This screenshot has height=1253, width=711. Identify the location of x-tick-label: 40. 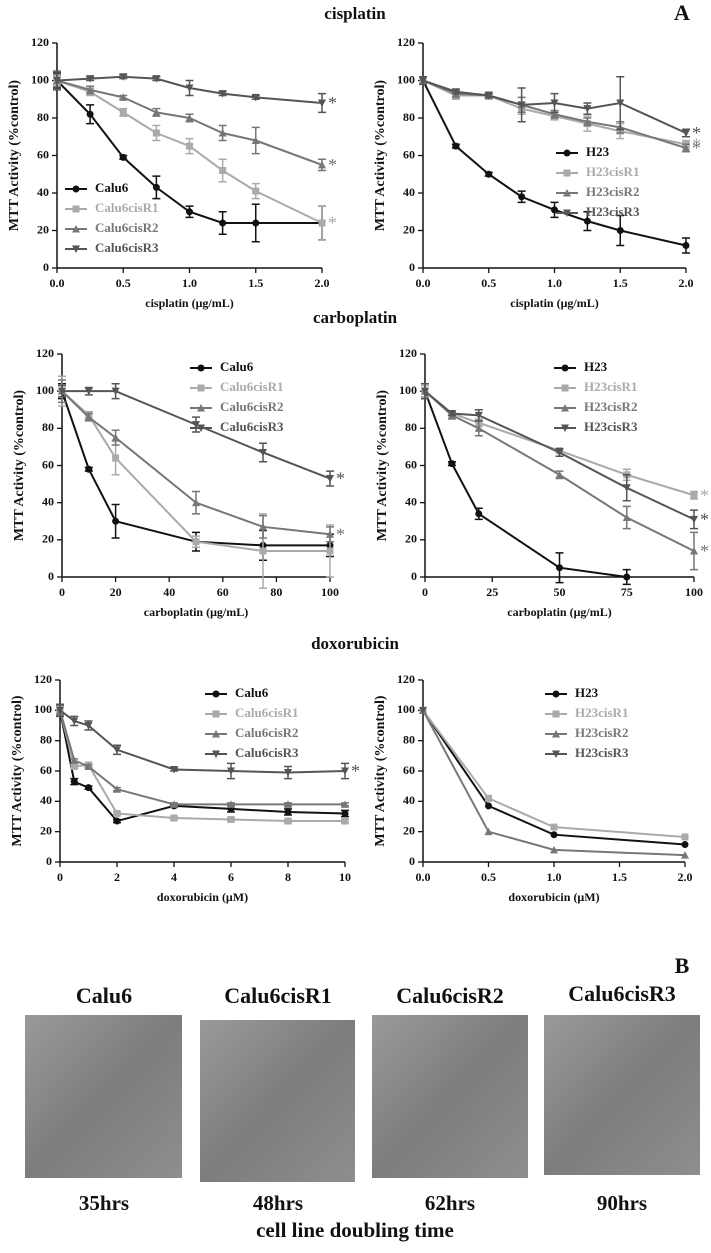
(169, 592).